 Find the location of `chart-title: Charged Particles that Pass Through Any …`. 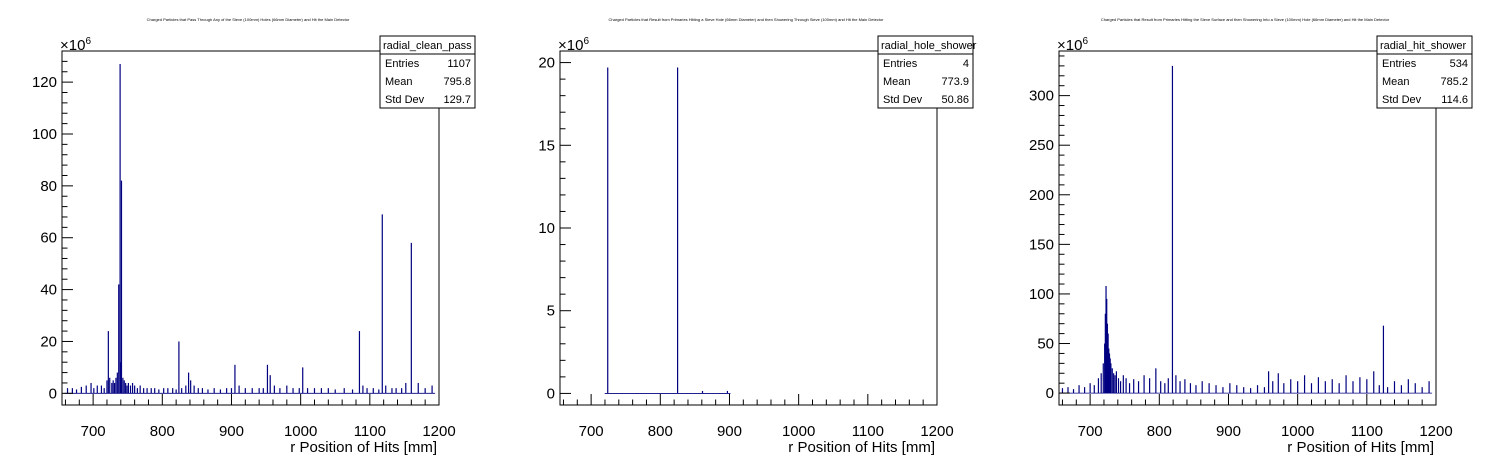

chart-title: Charged Particles that Pass Through Any … is located at coordinates (248, 19).